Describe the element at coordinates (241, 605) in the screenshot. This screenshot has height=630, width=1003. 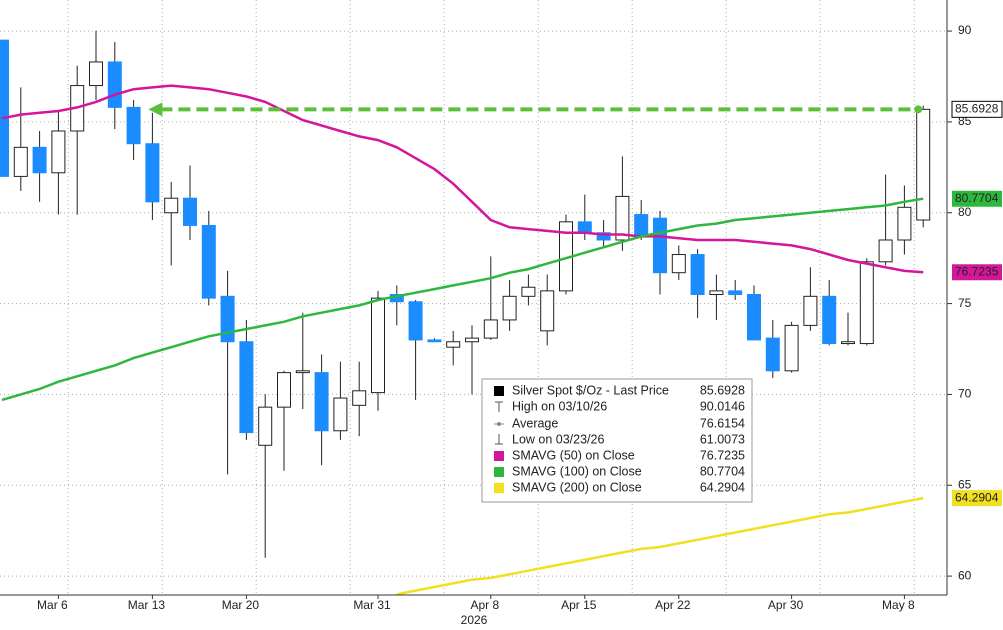
I see `x-tick-label: Mar 20` at that location.